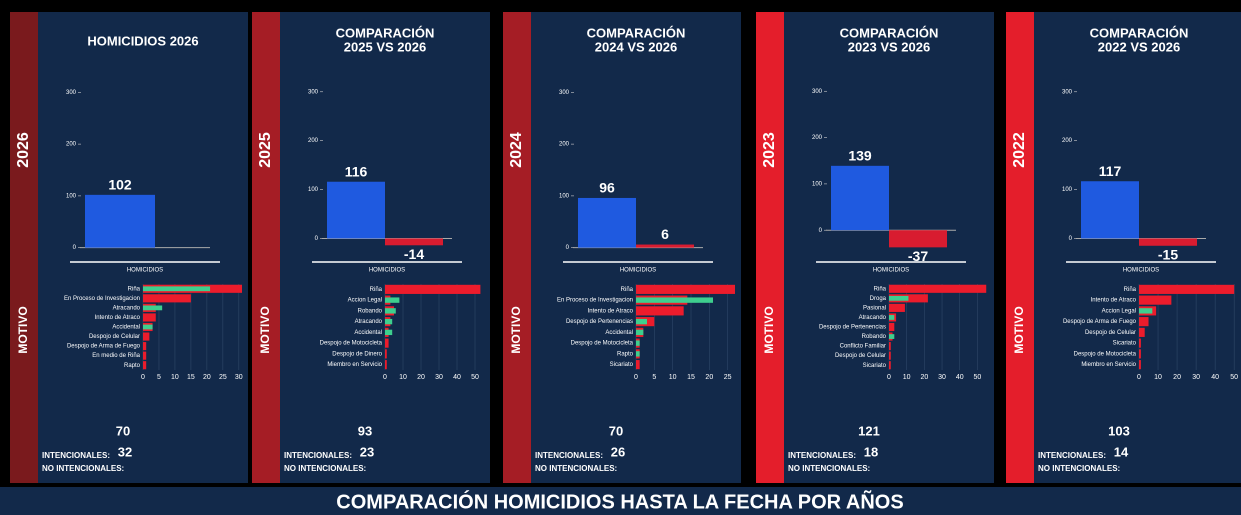  I want to click on value-label: 117, so click(1110, 171).